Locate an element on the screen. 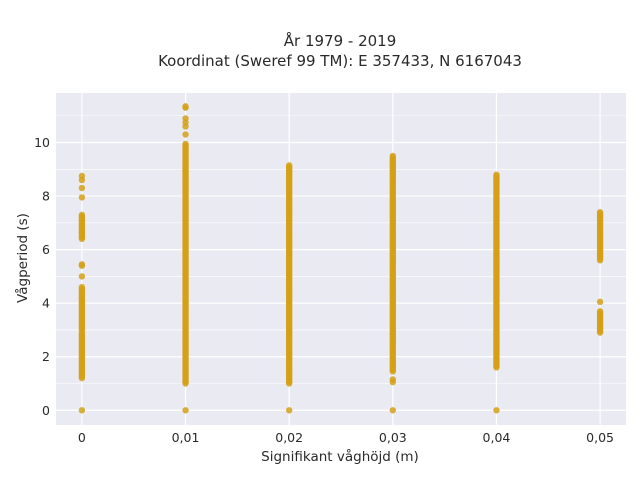 Image resolution: width=640 pixels, height=480 pixels. x-tick-label: 0,02 is located at coordinates (289, 437).